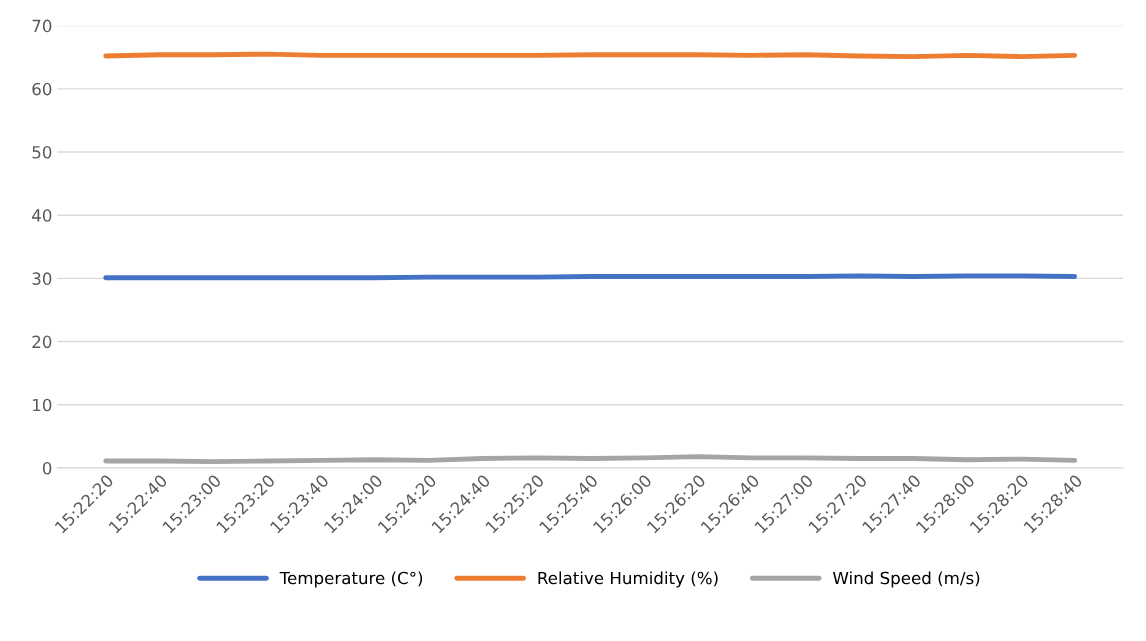 The height and width of the screenshot is (641, 1146). What do you see at coordinates (42, 405) in the screenshot?
I see `y-tick-label: 10` at bounding box center [42, 405].